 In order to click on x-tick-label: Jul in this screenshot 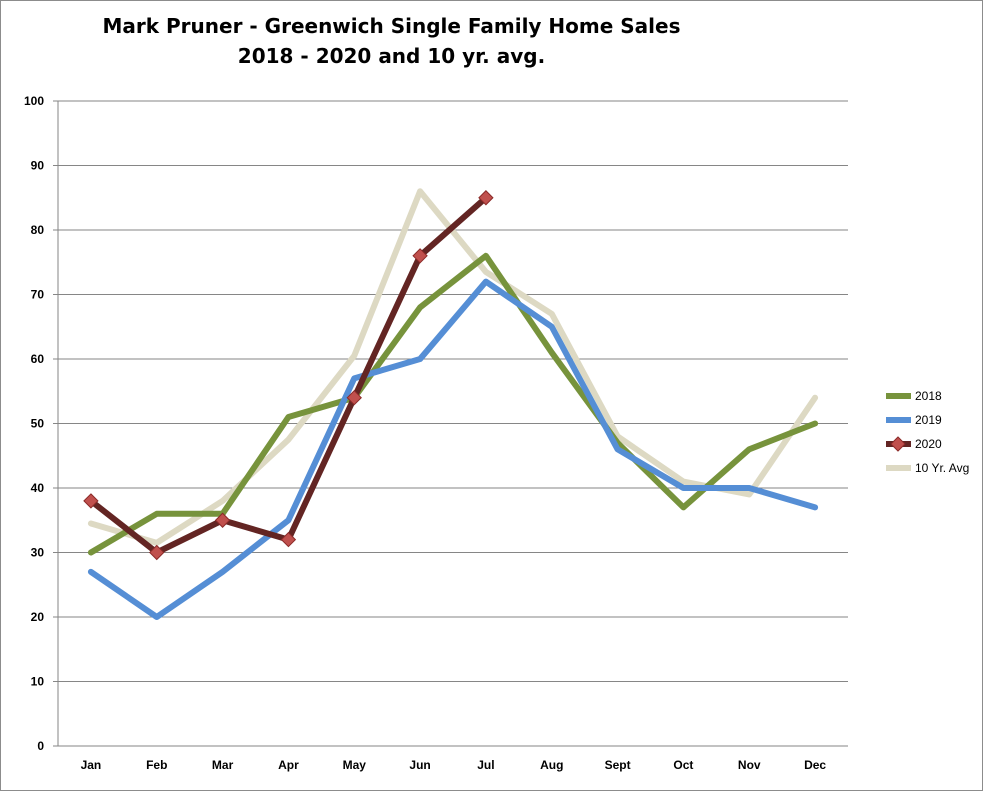, I will do `click(485, 765)`.